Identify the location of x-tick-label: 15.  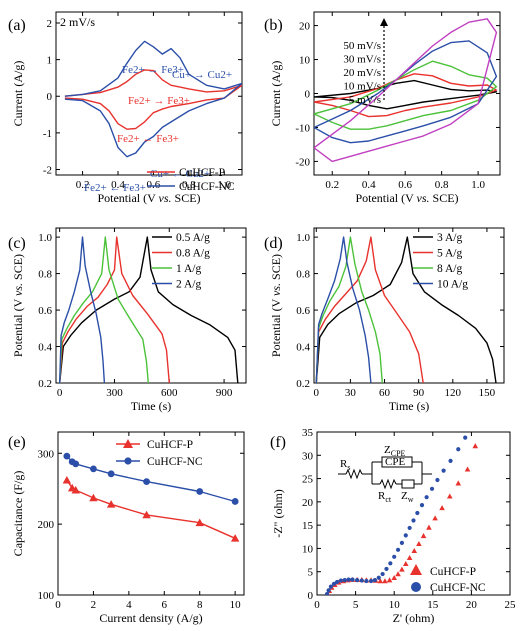
(433, 605).